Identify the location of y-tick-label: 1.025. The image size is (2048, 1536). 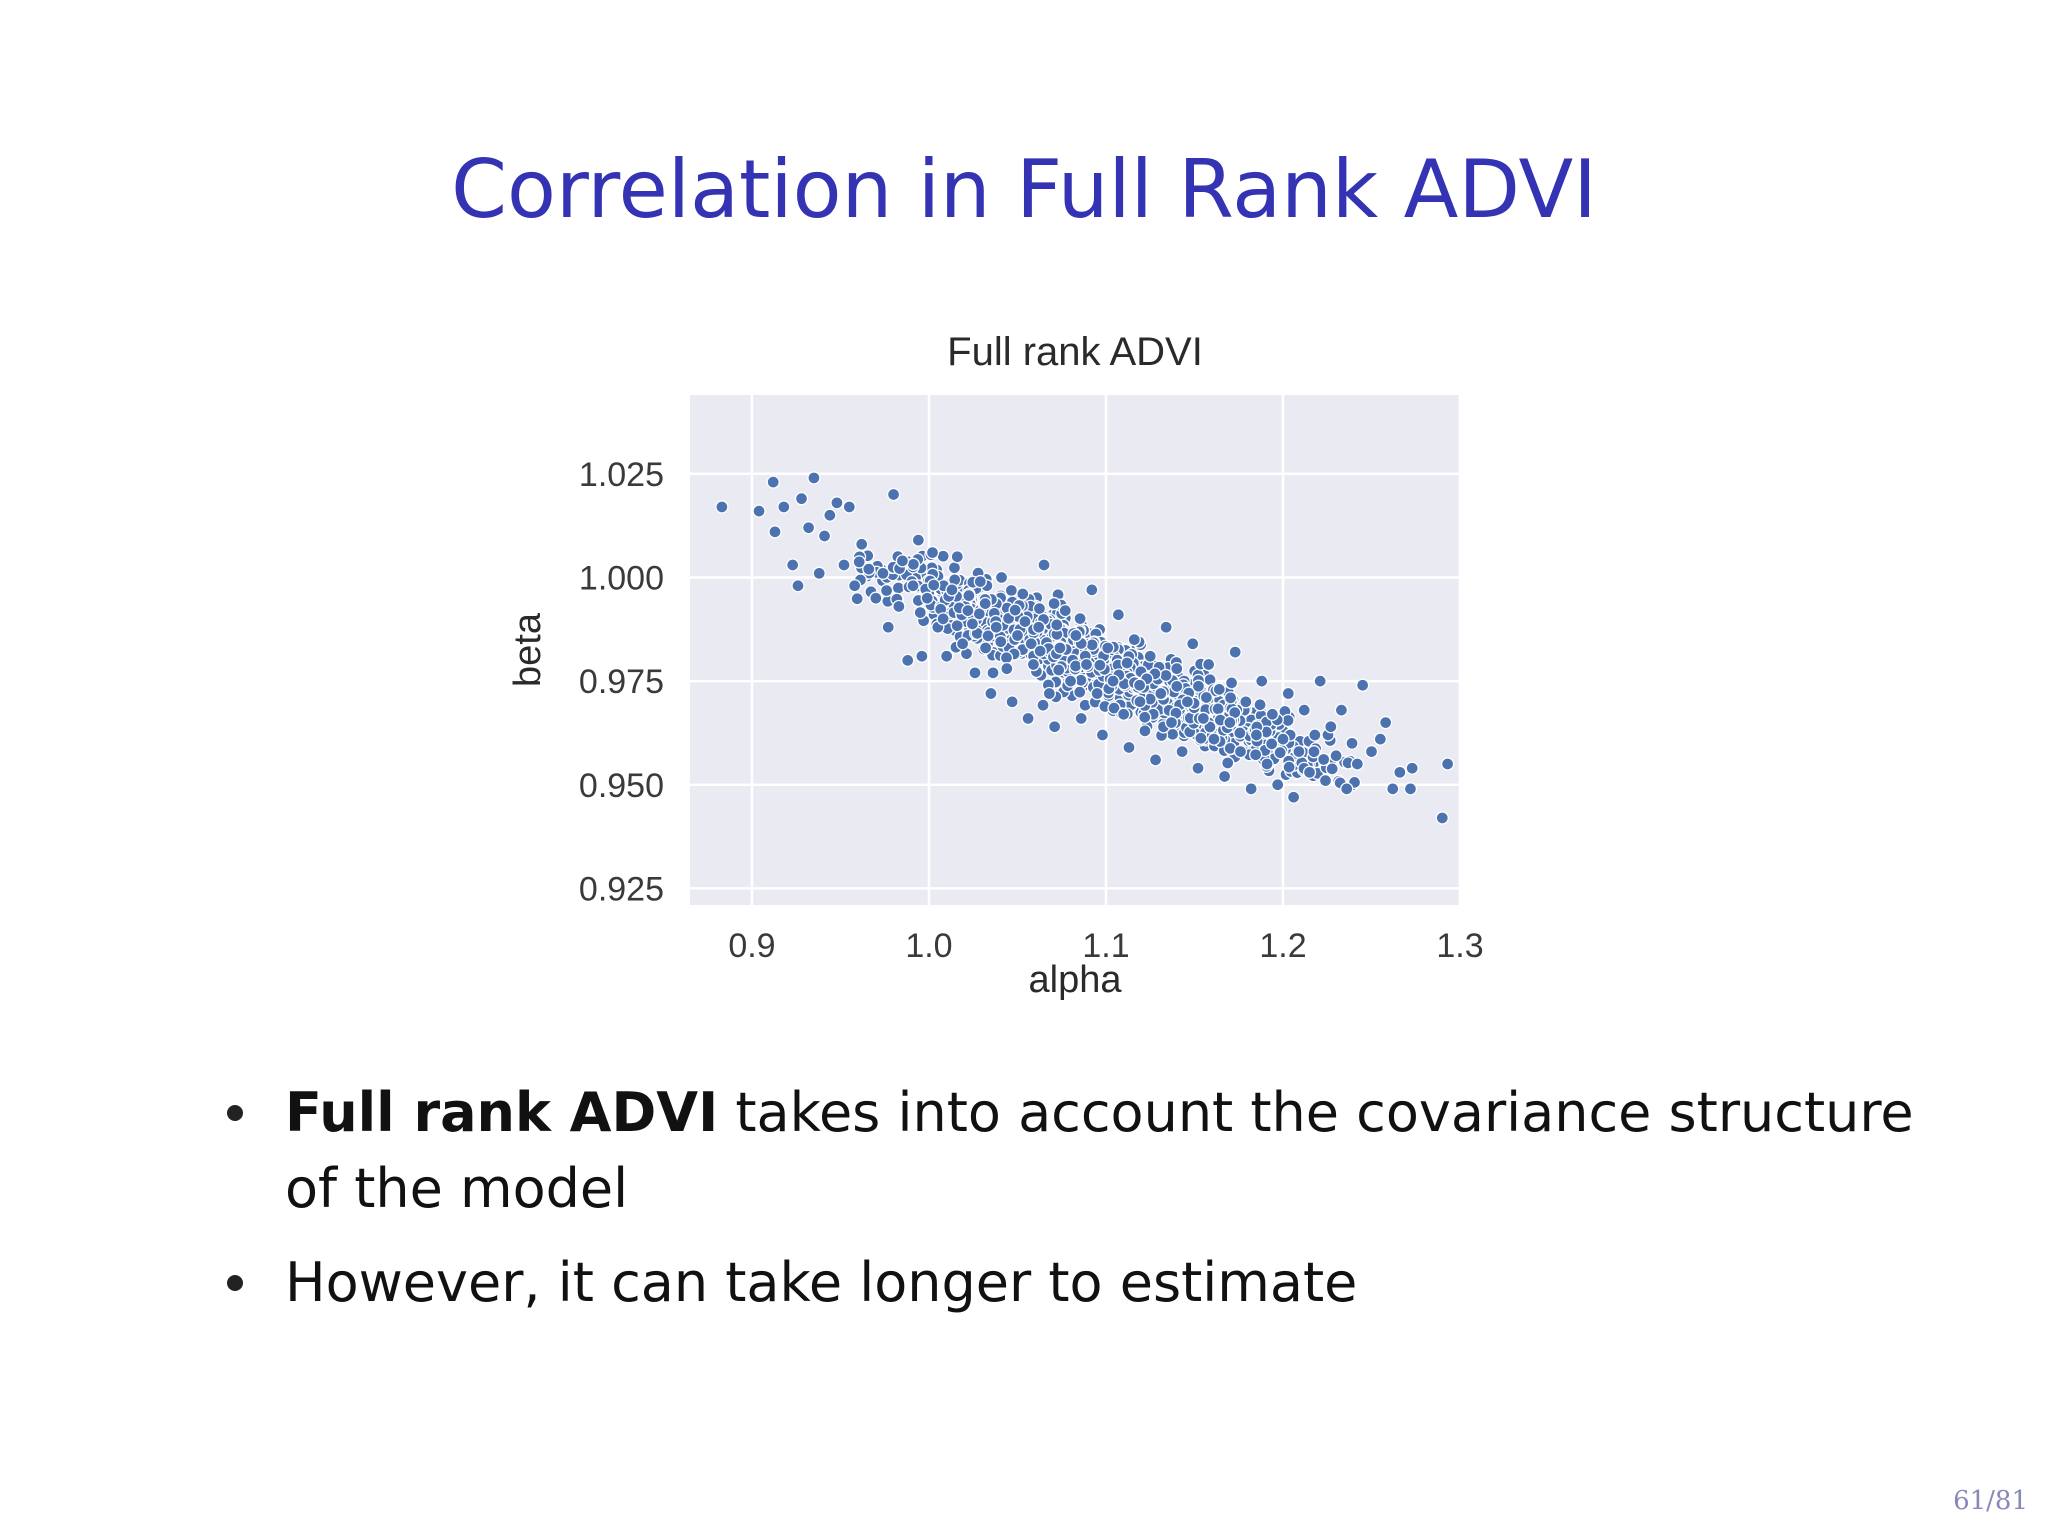
(621, 475).